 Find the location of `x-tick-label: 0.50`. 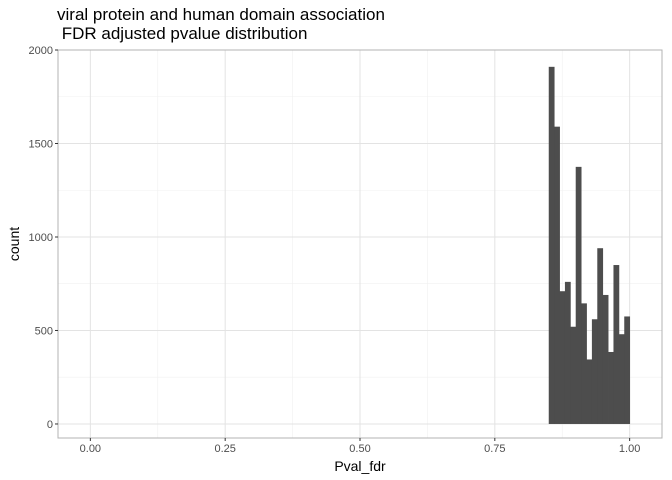

x-tick-label: 0.50 is located at coordinates (359, 449).